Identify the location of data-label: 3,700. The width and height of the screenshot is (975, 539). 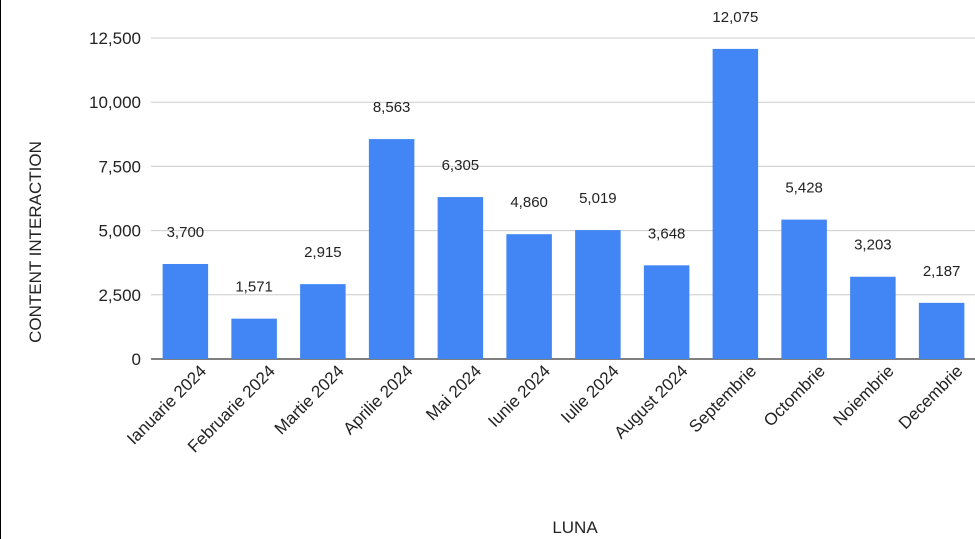
(186, 232).